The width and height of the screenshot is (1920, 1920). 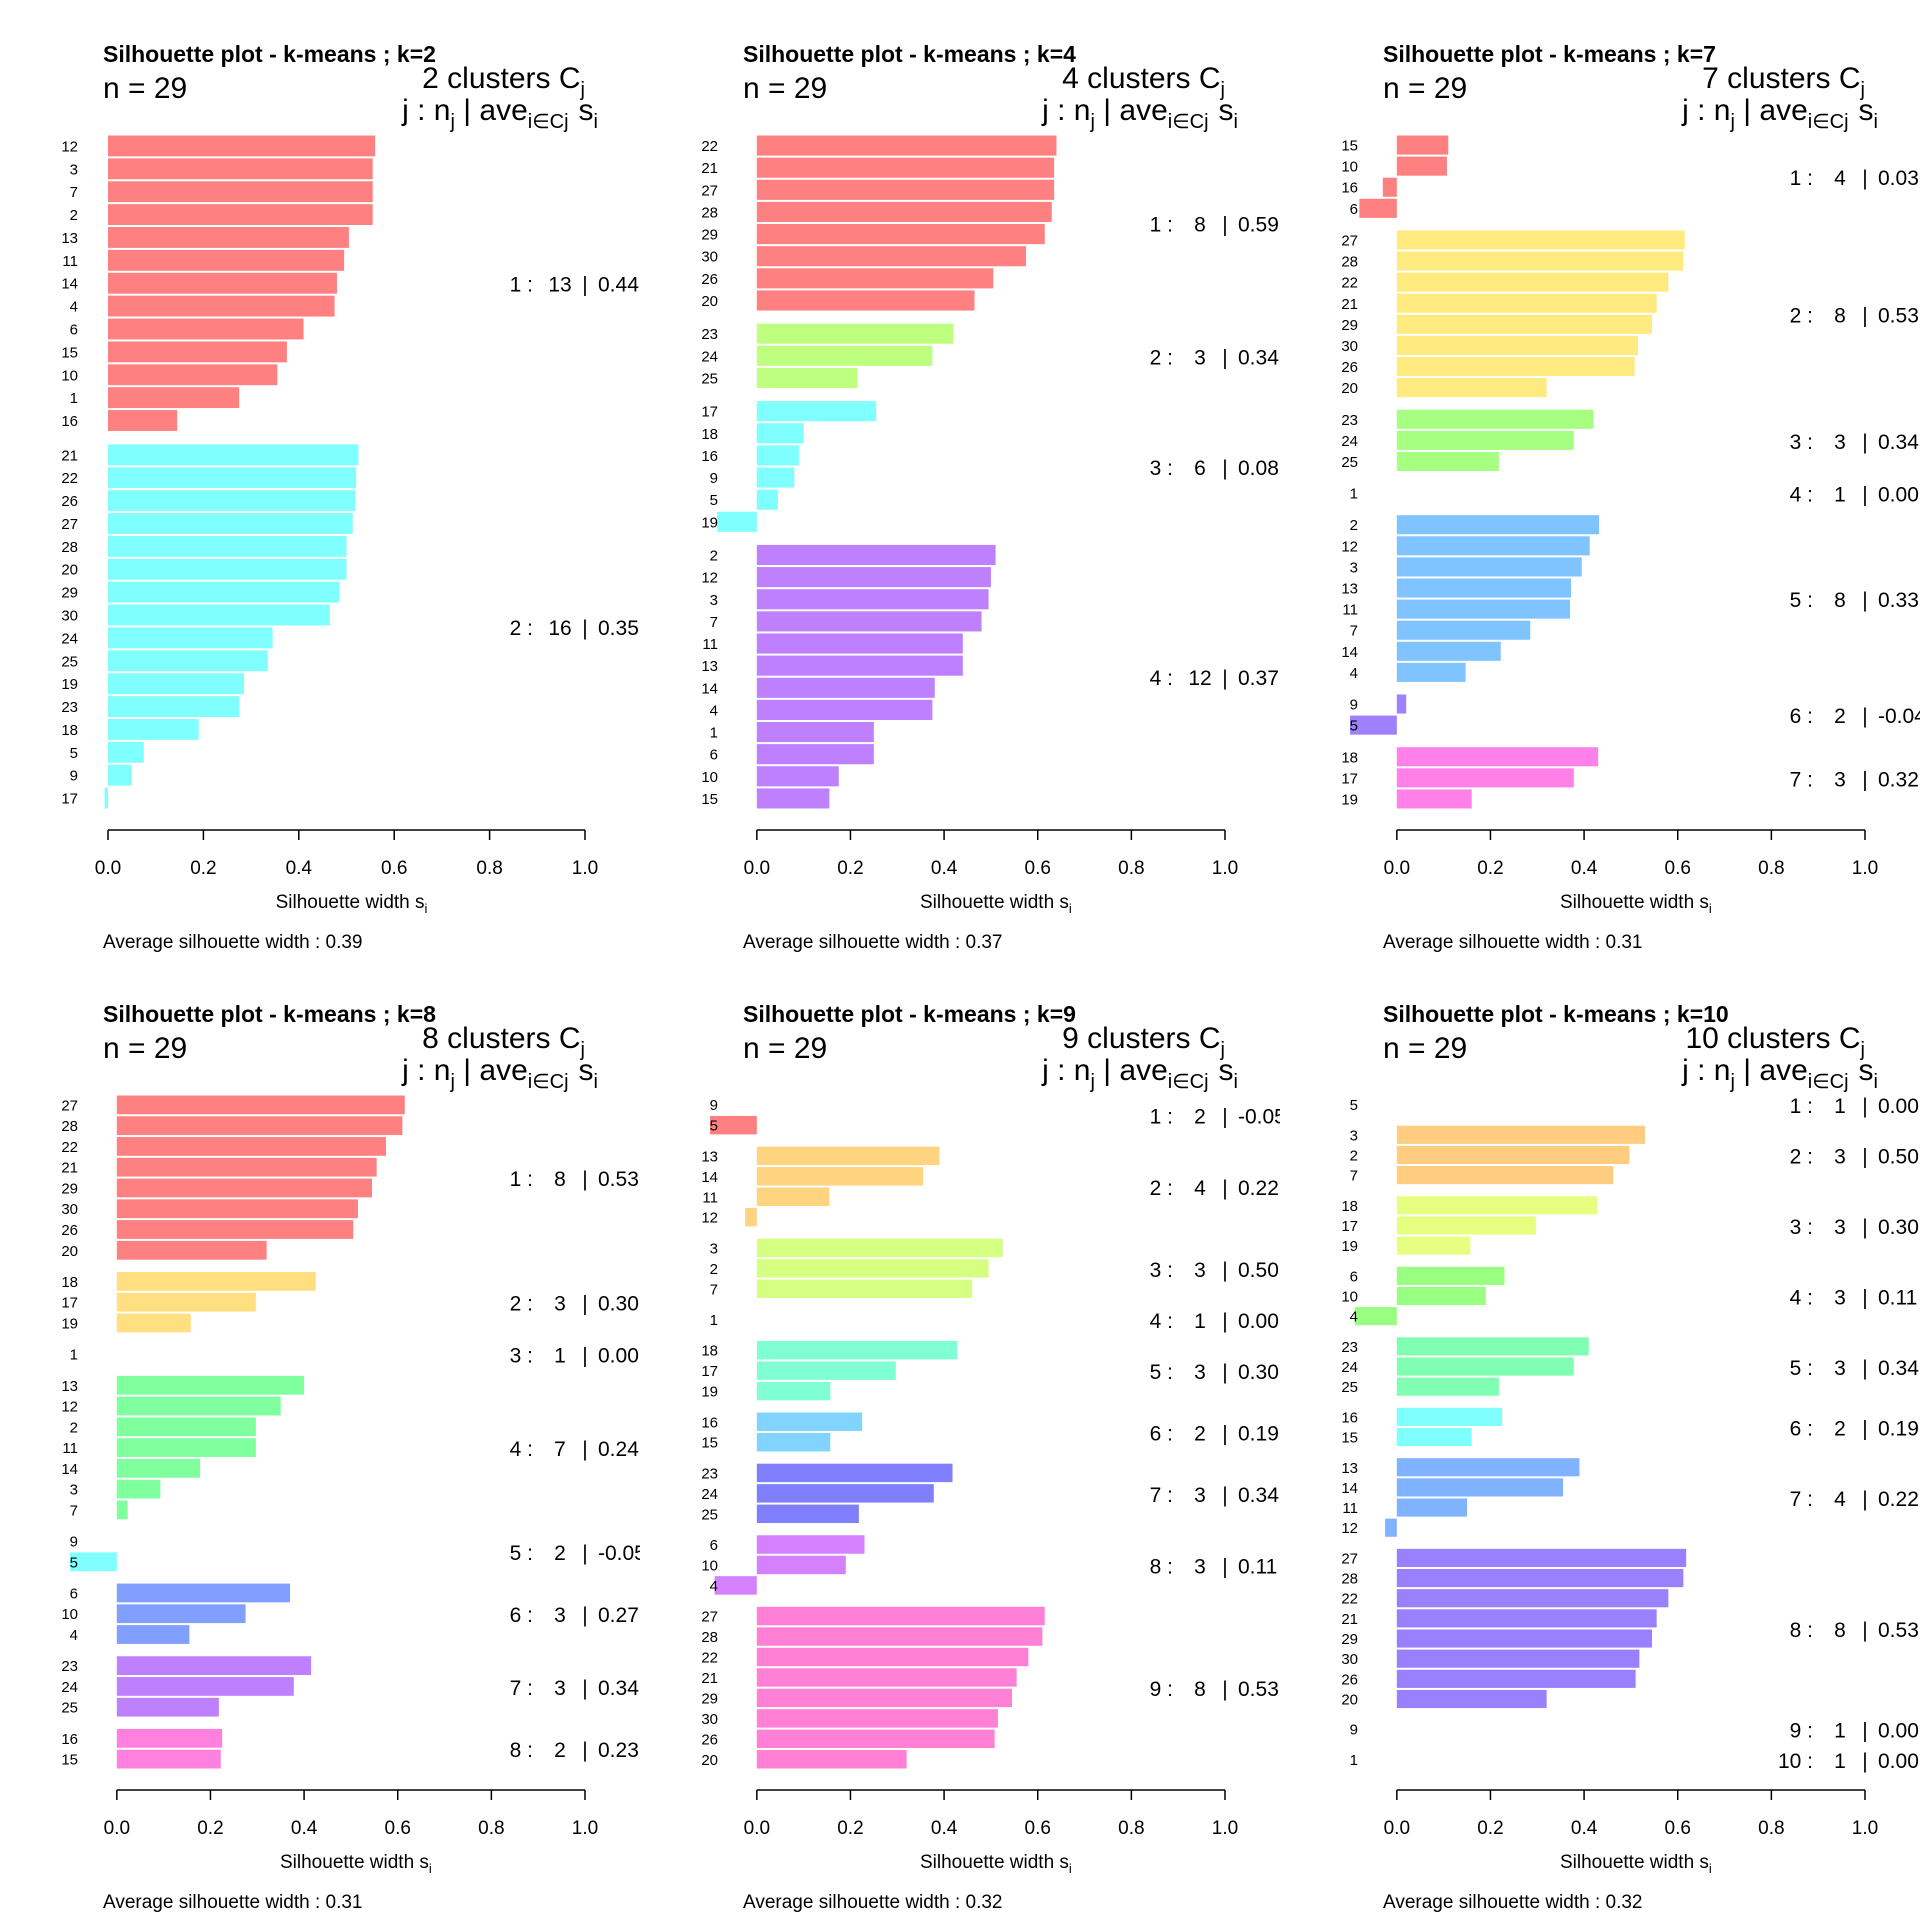 I want to click on cluster-index: 5 :, so click(x=1161, y=1372).